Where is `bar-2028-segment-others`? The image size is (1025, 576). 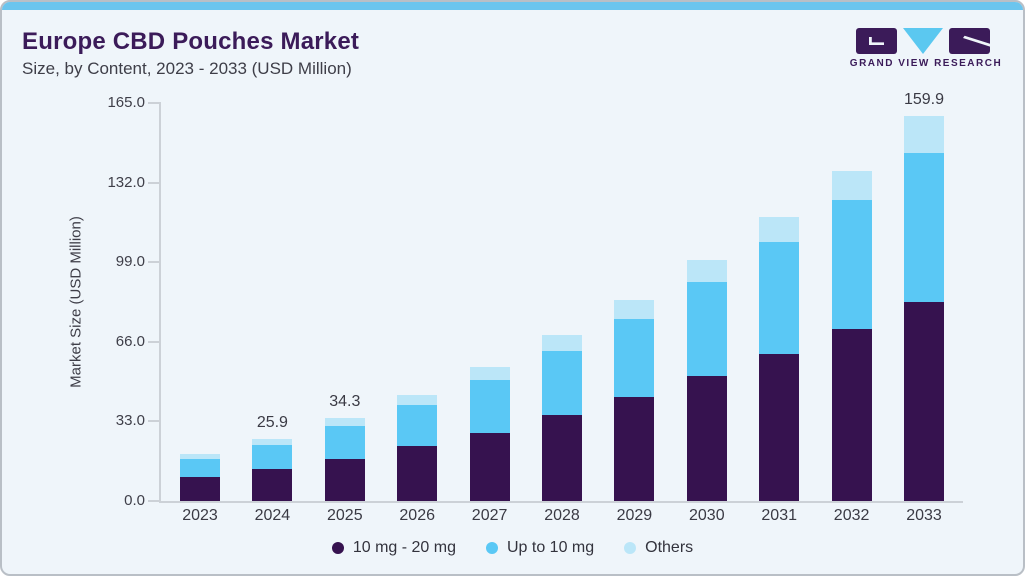 bar-2028-segment-others is located at coordinates (562, 342).